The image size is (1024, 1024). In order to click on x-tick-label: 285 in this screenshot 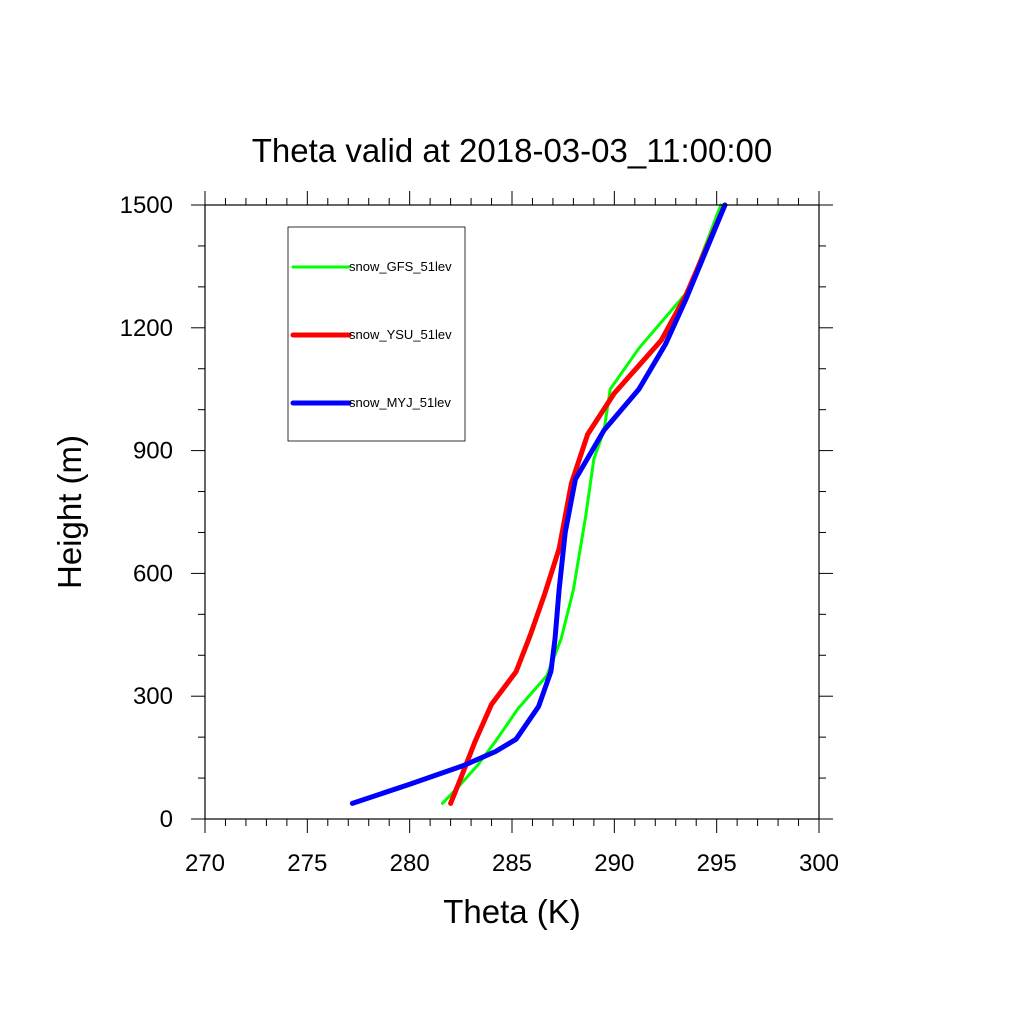, I will do `click(512, 863)`.